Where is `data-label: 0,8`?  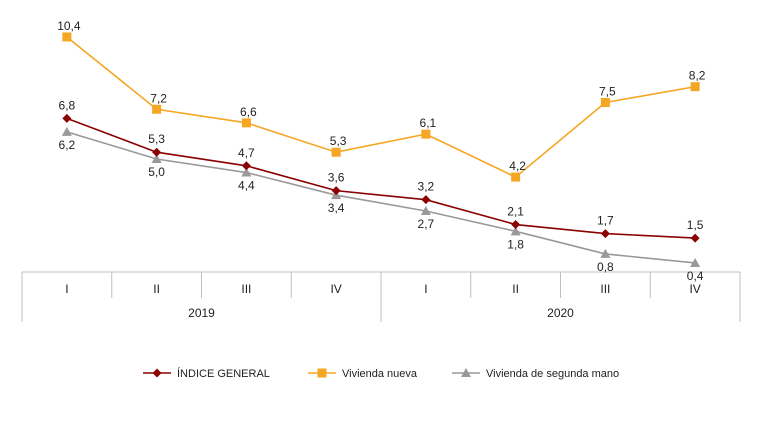 data-label: 0,8 is located at coordinates (605, 267).